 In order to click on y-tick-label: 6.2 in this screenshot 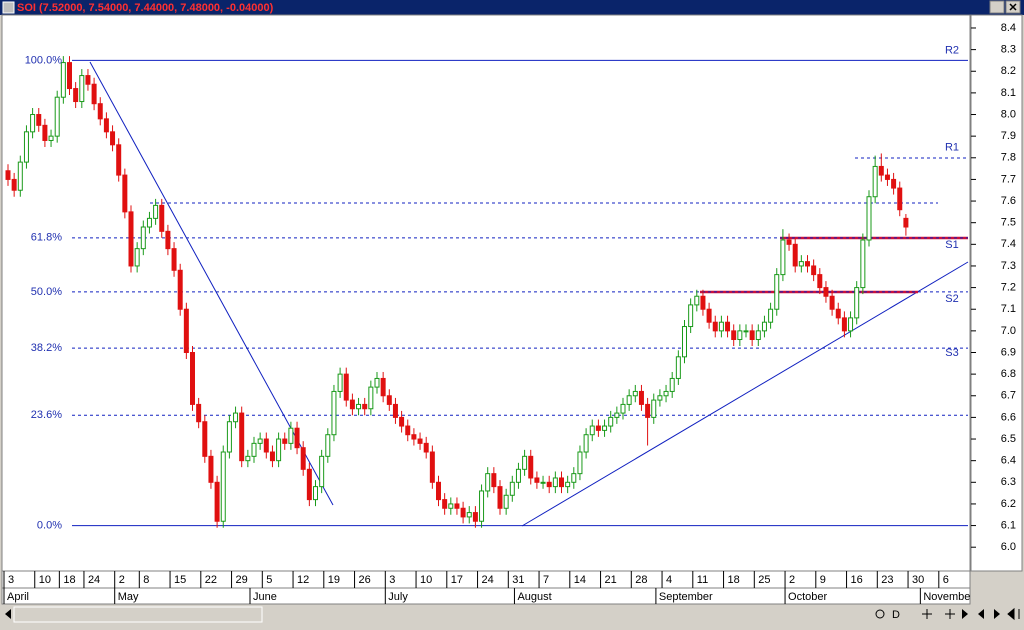, I will do `click(1008, 504)`.